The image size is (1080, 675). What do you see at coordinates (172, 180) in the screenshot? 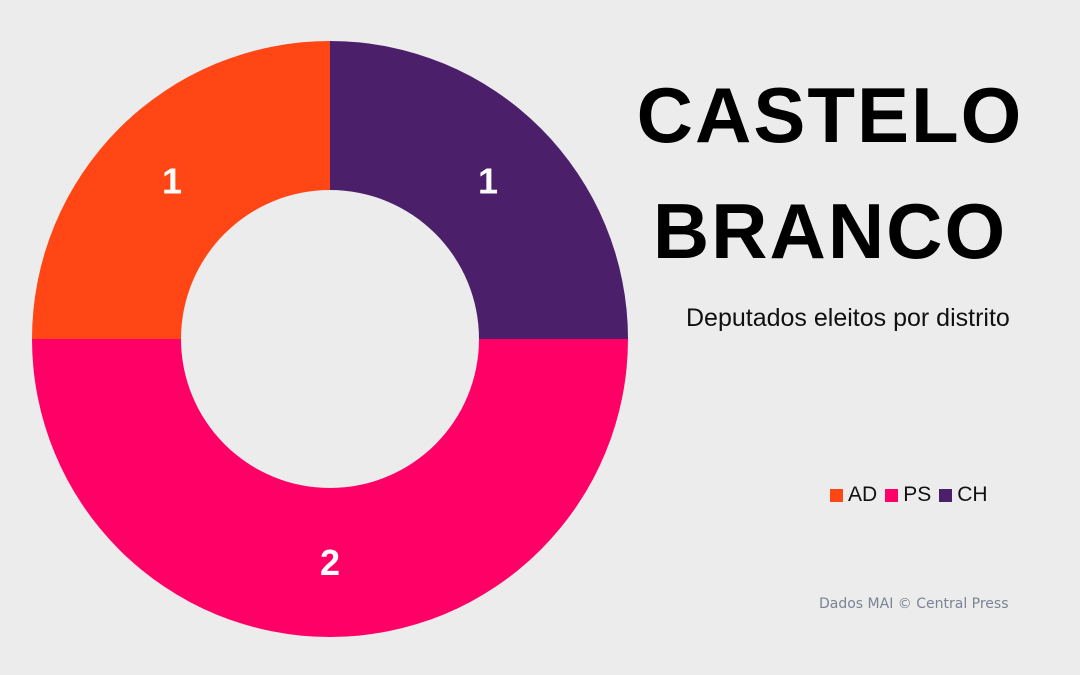
I see `data-label-ad: 1` at bounding box center [172, 180].